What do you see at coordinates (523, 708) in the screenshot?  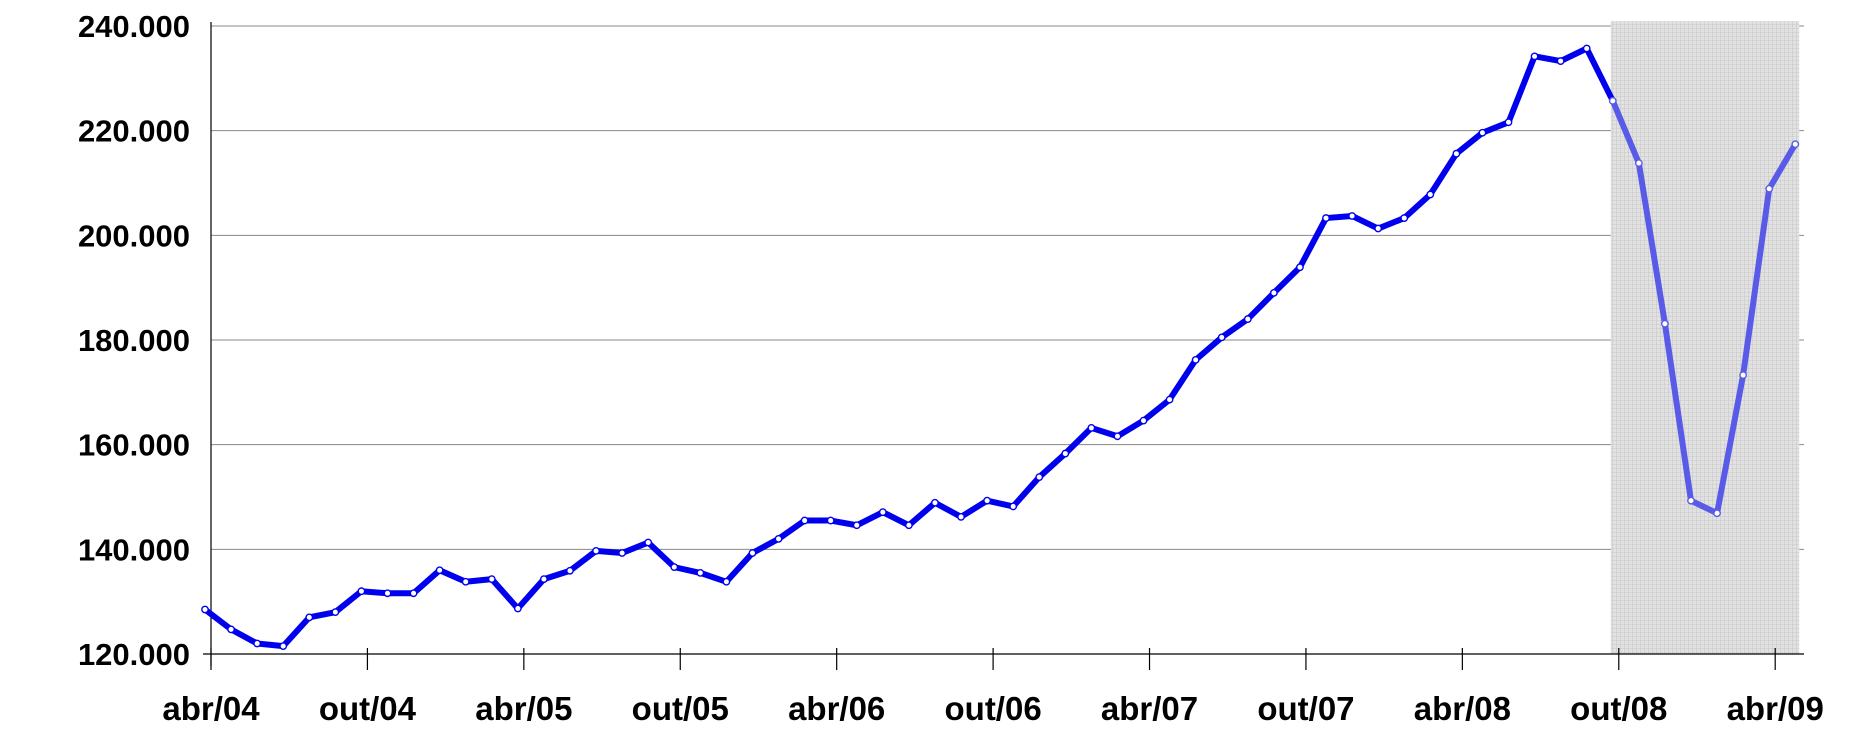 I see `x-tick-label: abr/05` at bounding box center [523, 708].